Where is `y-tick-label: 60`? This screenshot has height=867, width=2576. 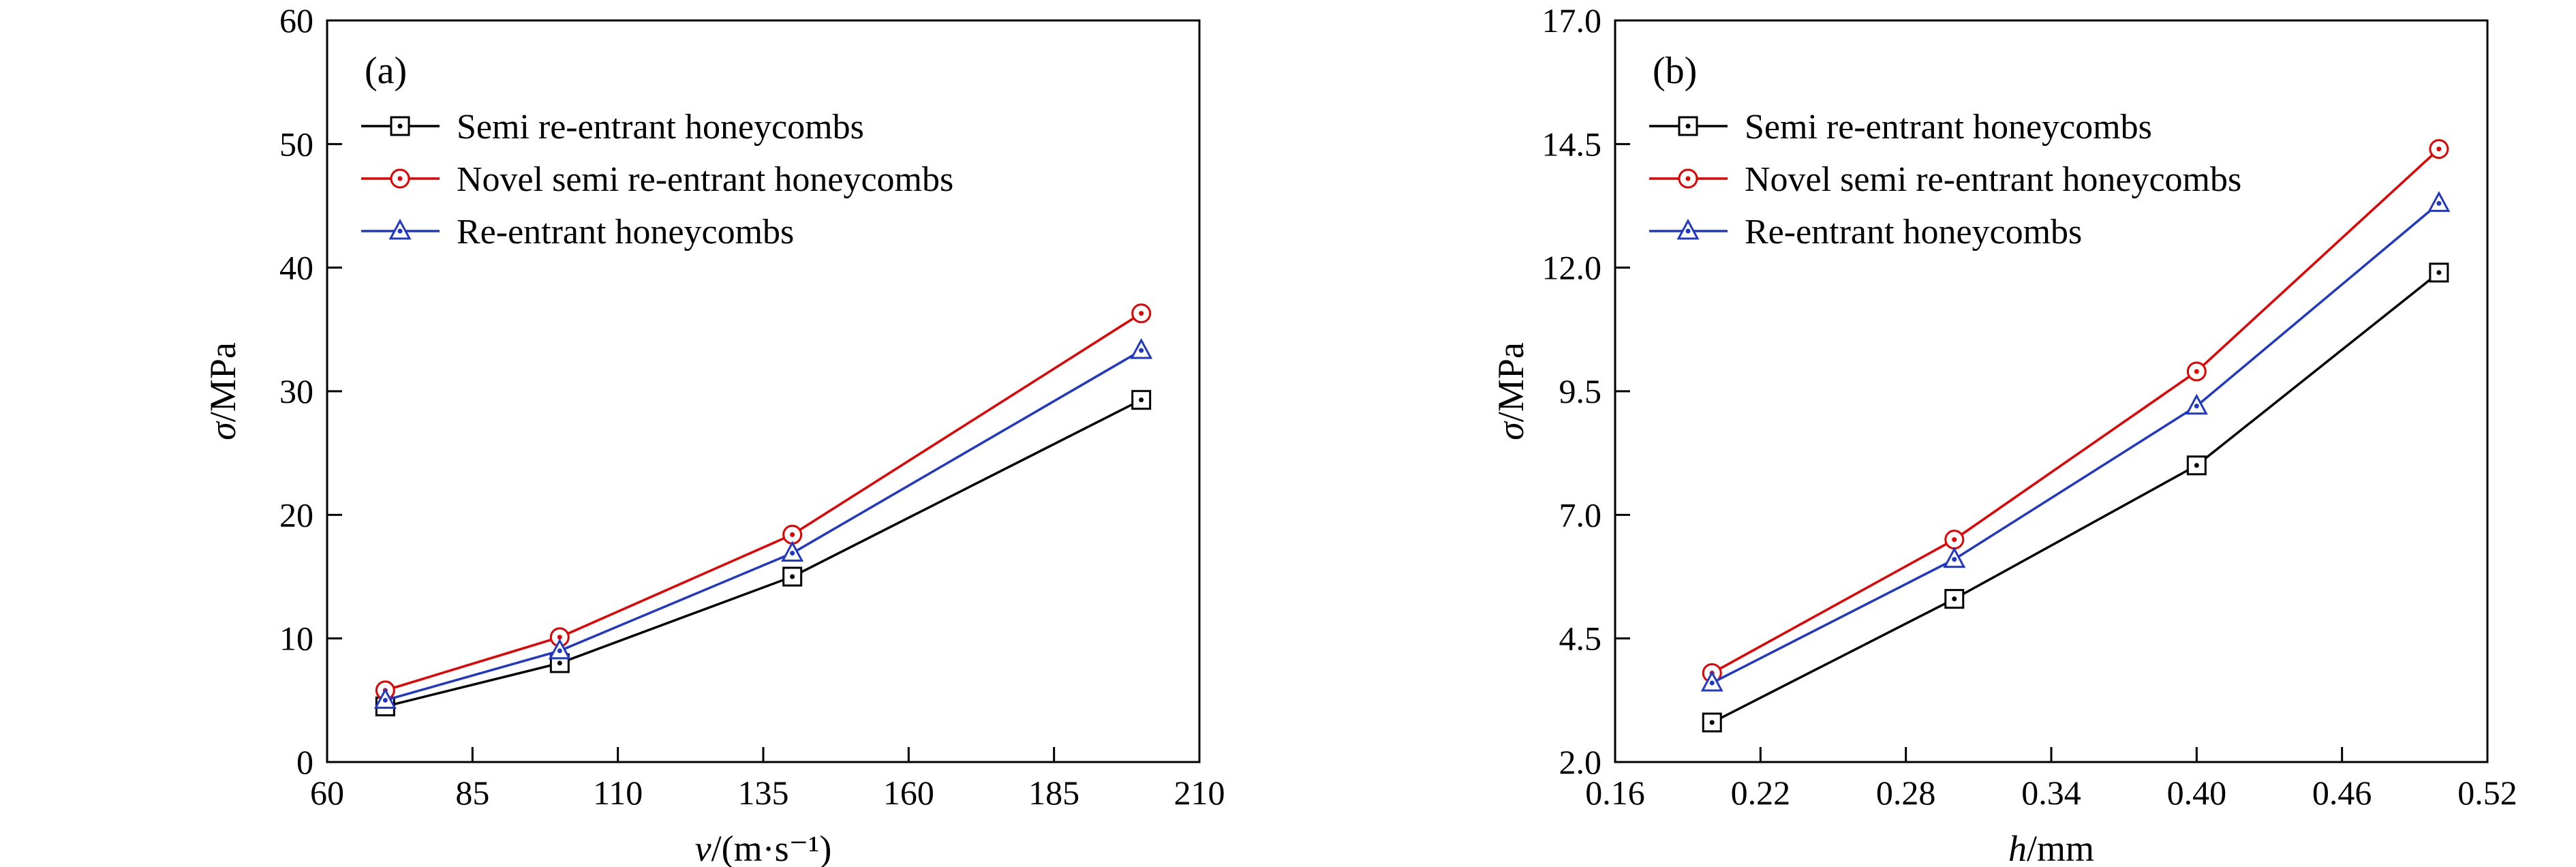
y-tick-label: 60 is located at coordinates (296, 20).